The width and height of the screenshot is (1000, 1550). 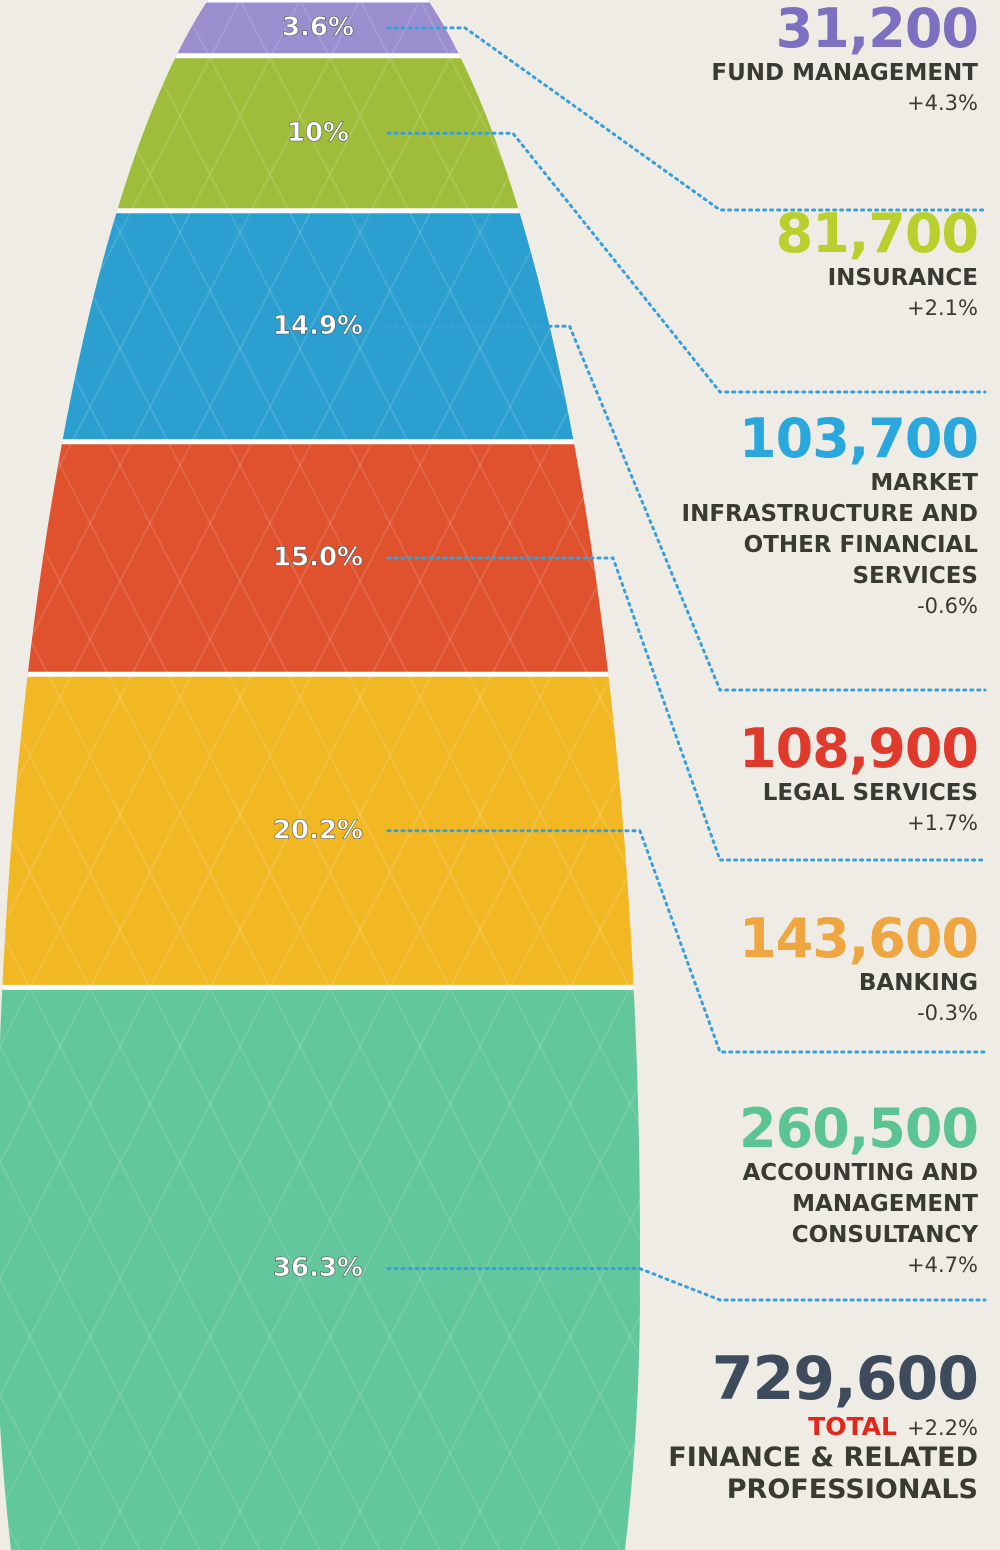 I want to click on segment-label: 3.6%, so click(x=318, y=27).